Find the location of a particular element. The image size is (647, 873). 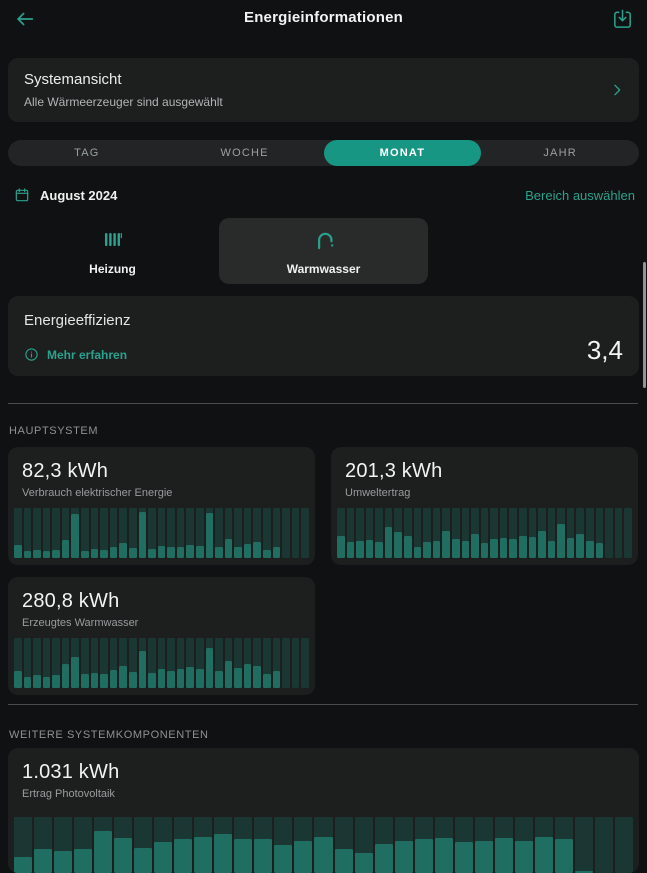

stat-card-umweltertrag: 201,3 kWh Umweltertrag is located at coordinates (484, 506).